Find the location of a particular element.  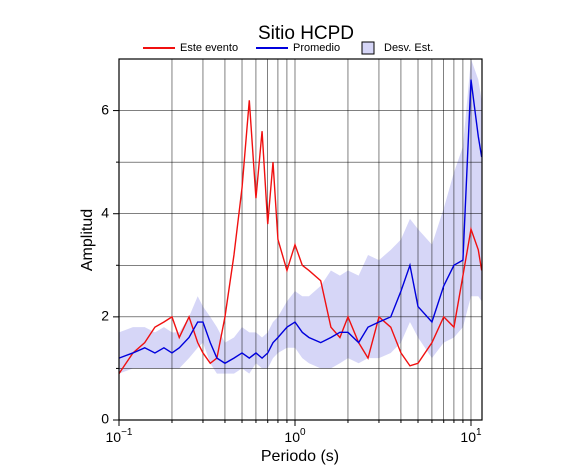

x-tick-label: 10¹ is located at coordinates (471, 436).